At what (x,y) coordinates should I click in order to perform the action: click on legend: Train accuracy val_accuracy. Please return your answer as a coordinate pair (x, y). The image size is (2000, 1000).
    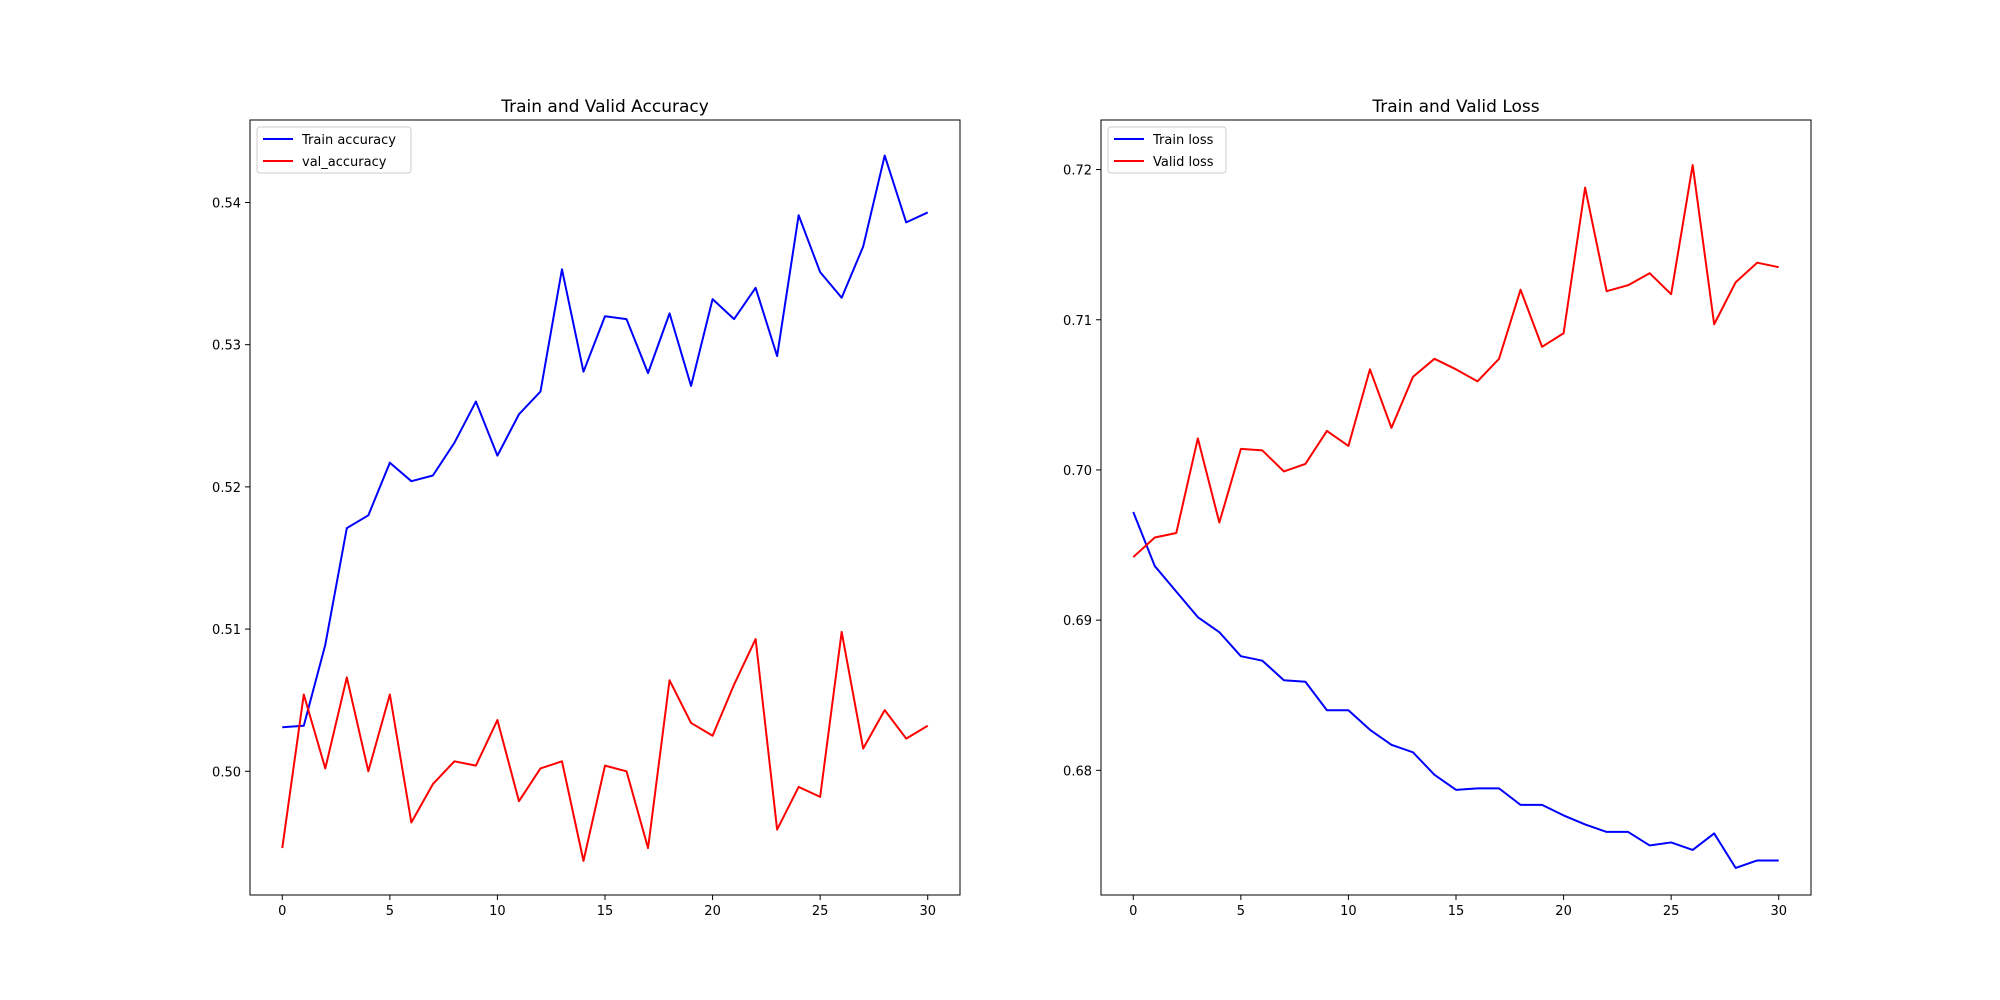
    Looking at the image, I should click on (334, 150).